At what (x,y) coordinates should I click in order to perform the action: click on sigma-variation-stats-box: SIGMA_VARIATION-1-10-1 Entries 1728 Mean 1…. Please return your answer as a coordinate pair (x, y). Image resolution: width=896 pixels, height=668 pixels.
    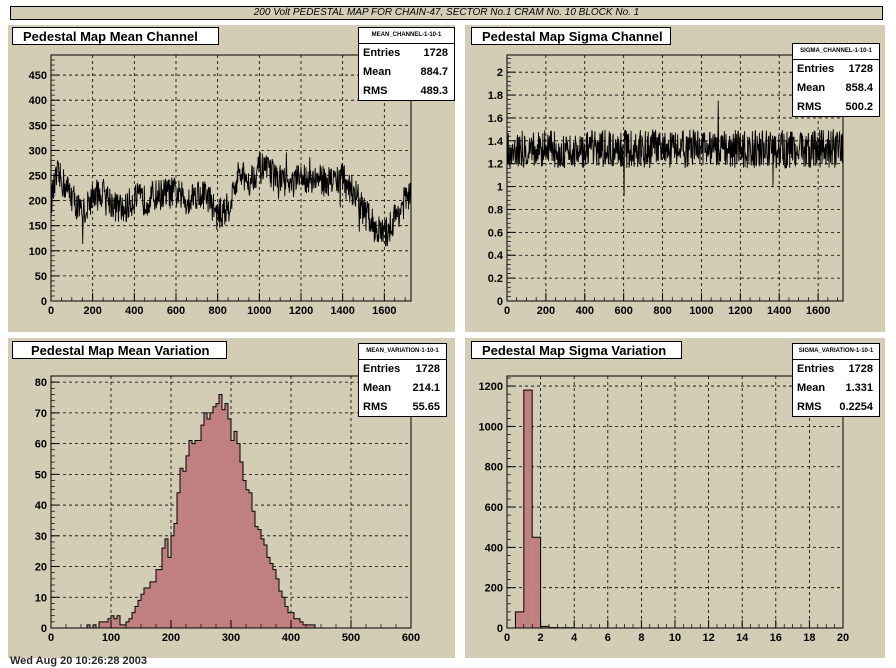
    Looking at the image, I should click on (836, 380).